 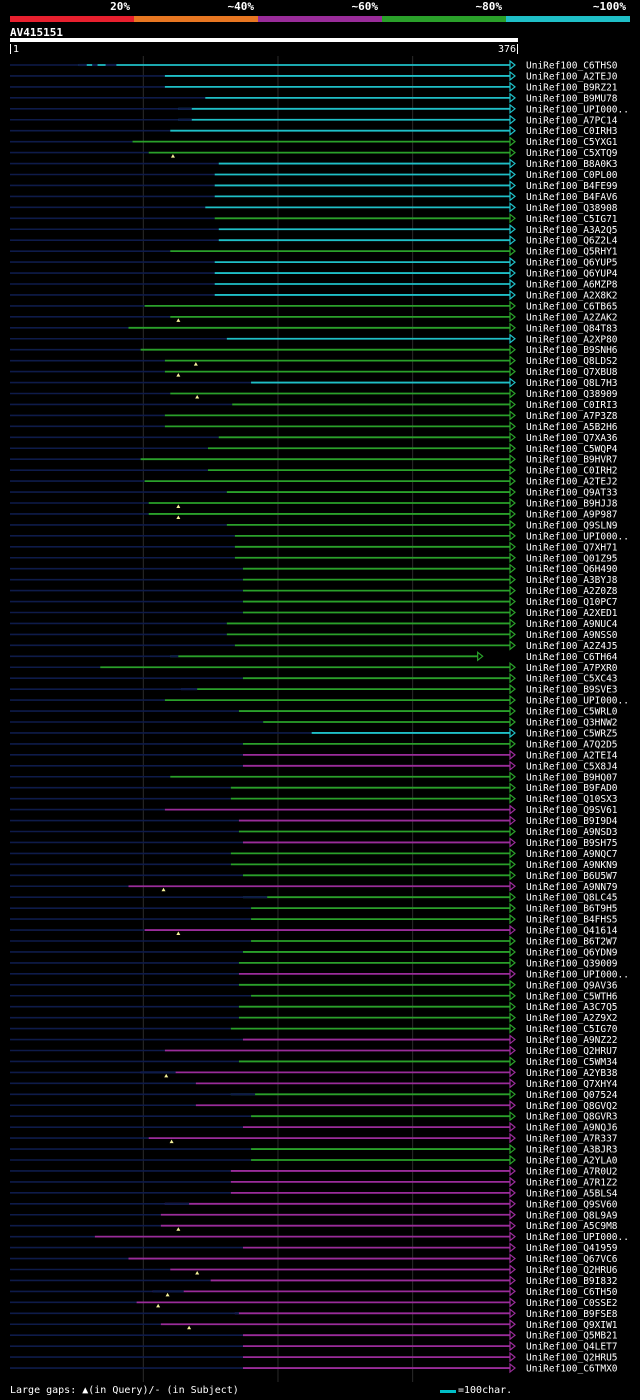 What do you see at coordinates (572, 1007) in the screenshot?
I see `hit-name: UniRef100_A3C7Q5` at bounding box center [572, 1007].